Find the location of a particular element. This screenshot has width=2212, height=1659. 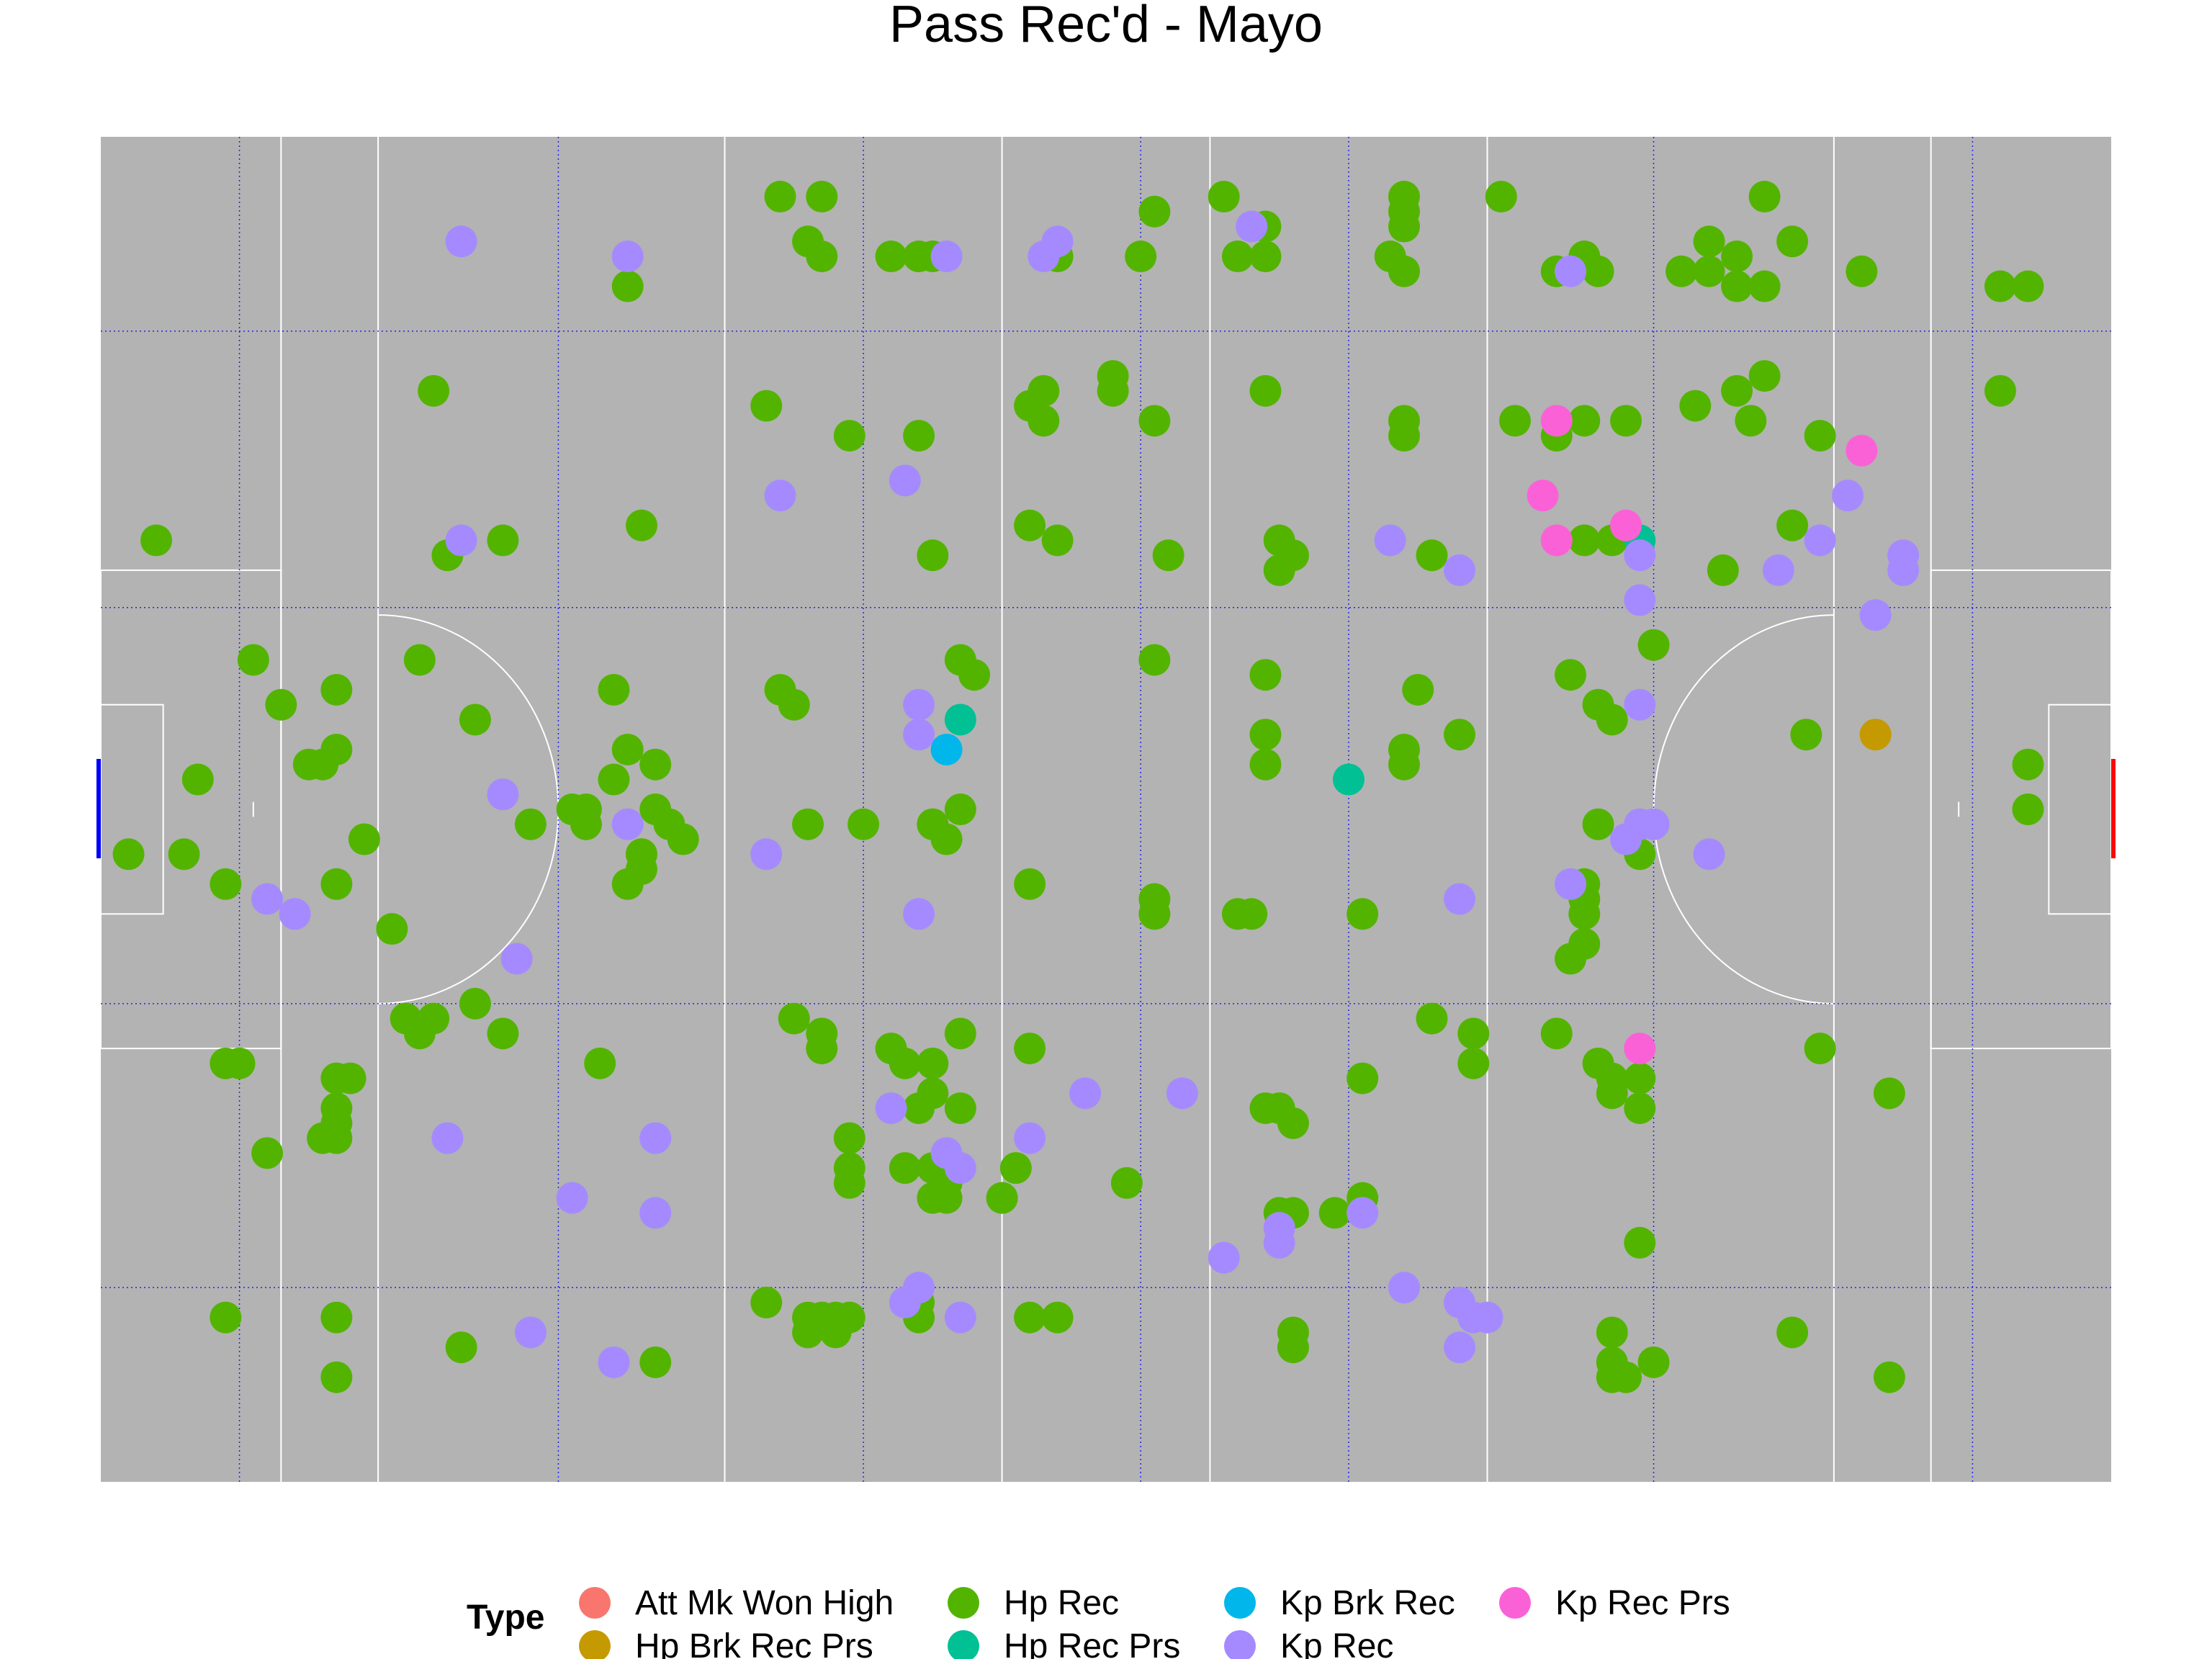

legend-label: Hp Brk Rec Prs is located at coordinates (754, 1643).